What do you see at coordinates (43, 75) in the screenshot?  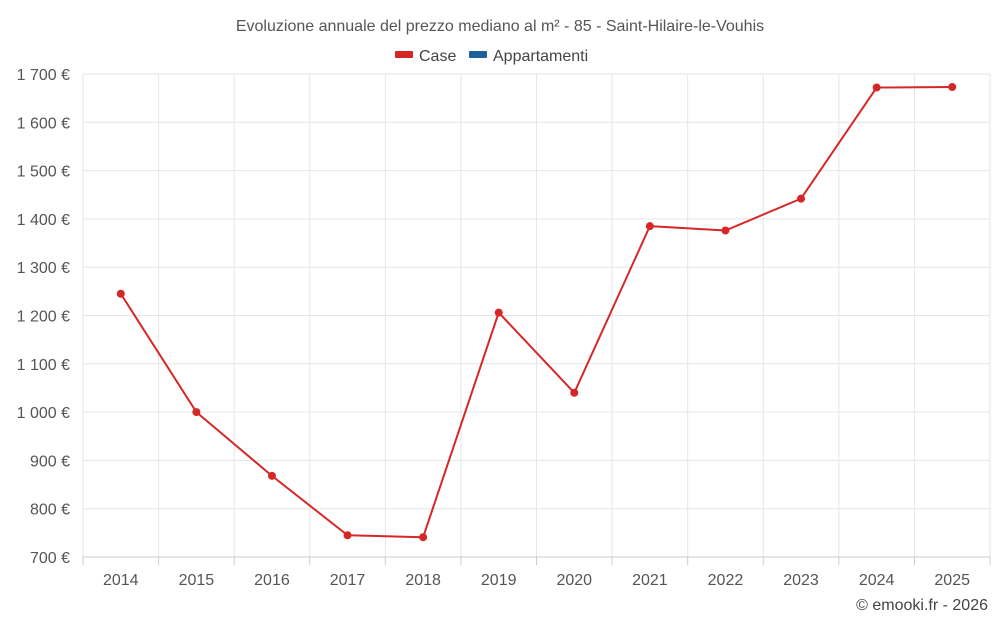 I see `y-tick-label: 1 700 €` at bounding box center [43, 75].